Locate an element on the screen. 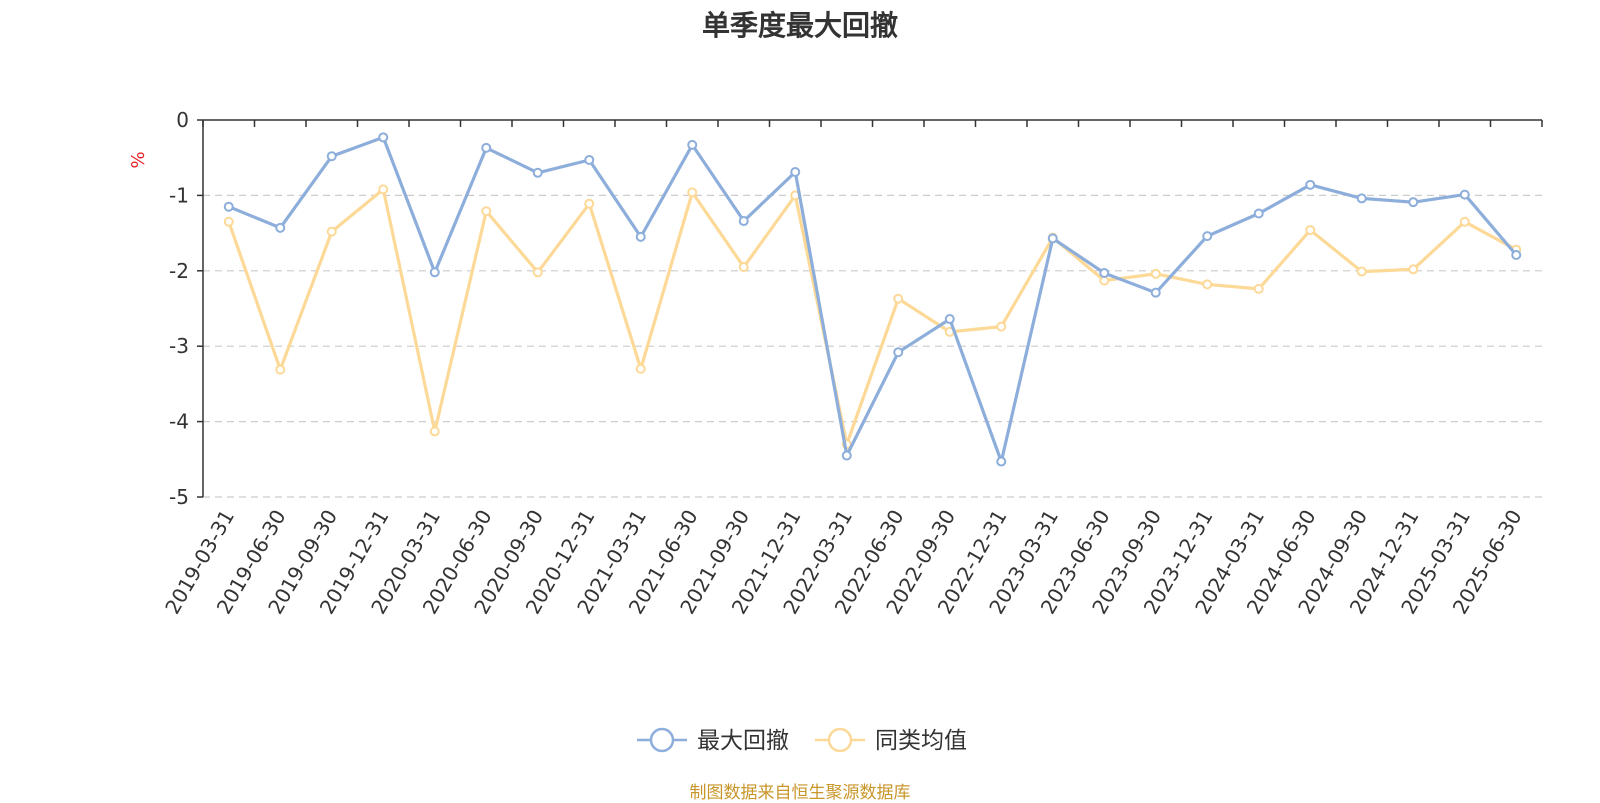 Image resolution: width=1600 pixels, height=803 pixels. y-tick-label: 0 is located at coordinates (182, 120).